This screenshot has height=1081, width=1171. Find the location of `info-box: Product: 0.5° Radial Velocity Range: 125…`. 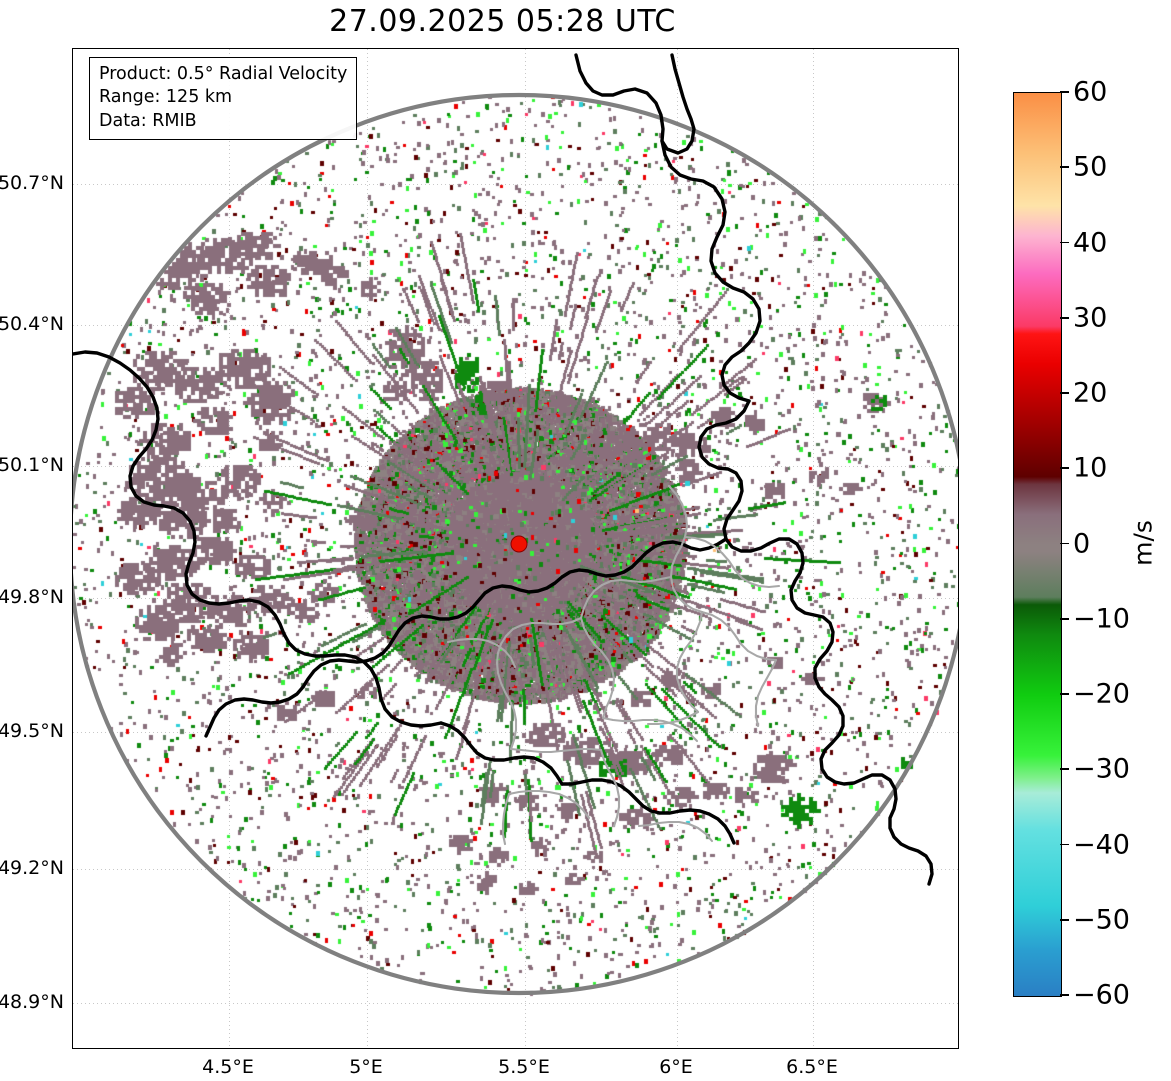

info-box: Product: 0.5° Radial Velocity Range: 125… is located at coordinates (223, 98).